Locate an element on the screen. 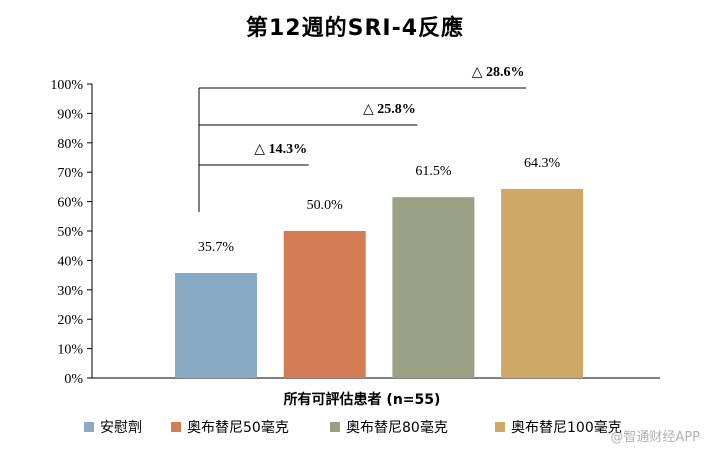 This screenshot has height=456, width=710. bar-value-label: 64.3% is located at coordinates (542, 163).